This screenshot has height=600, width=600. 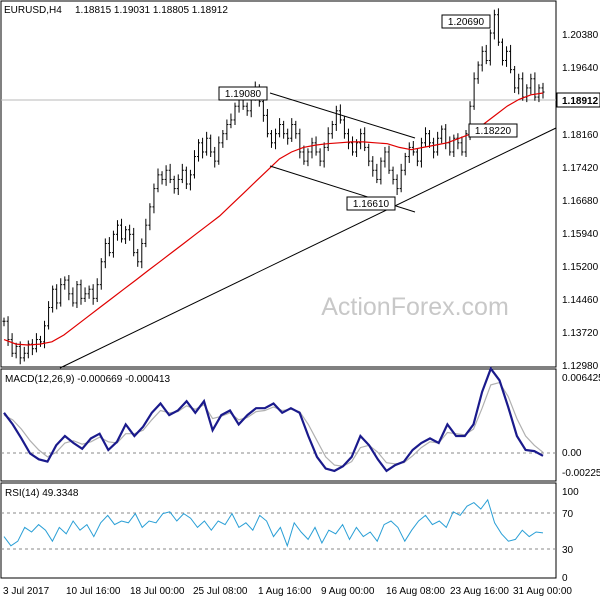 I want to click on rsi-label: RSI(14) 49.3348, so click(x=42, y=493).